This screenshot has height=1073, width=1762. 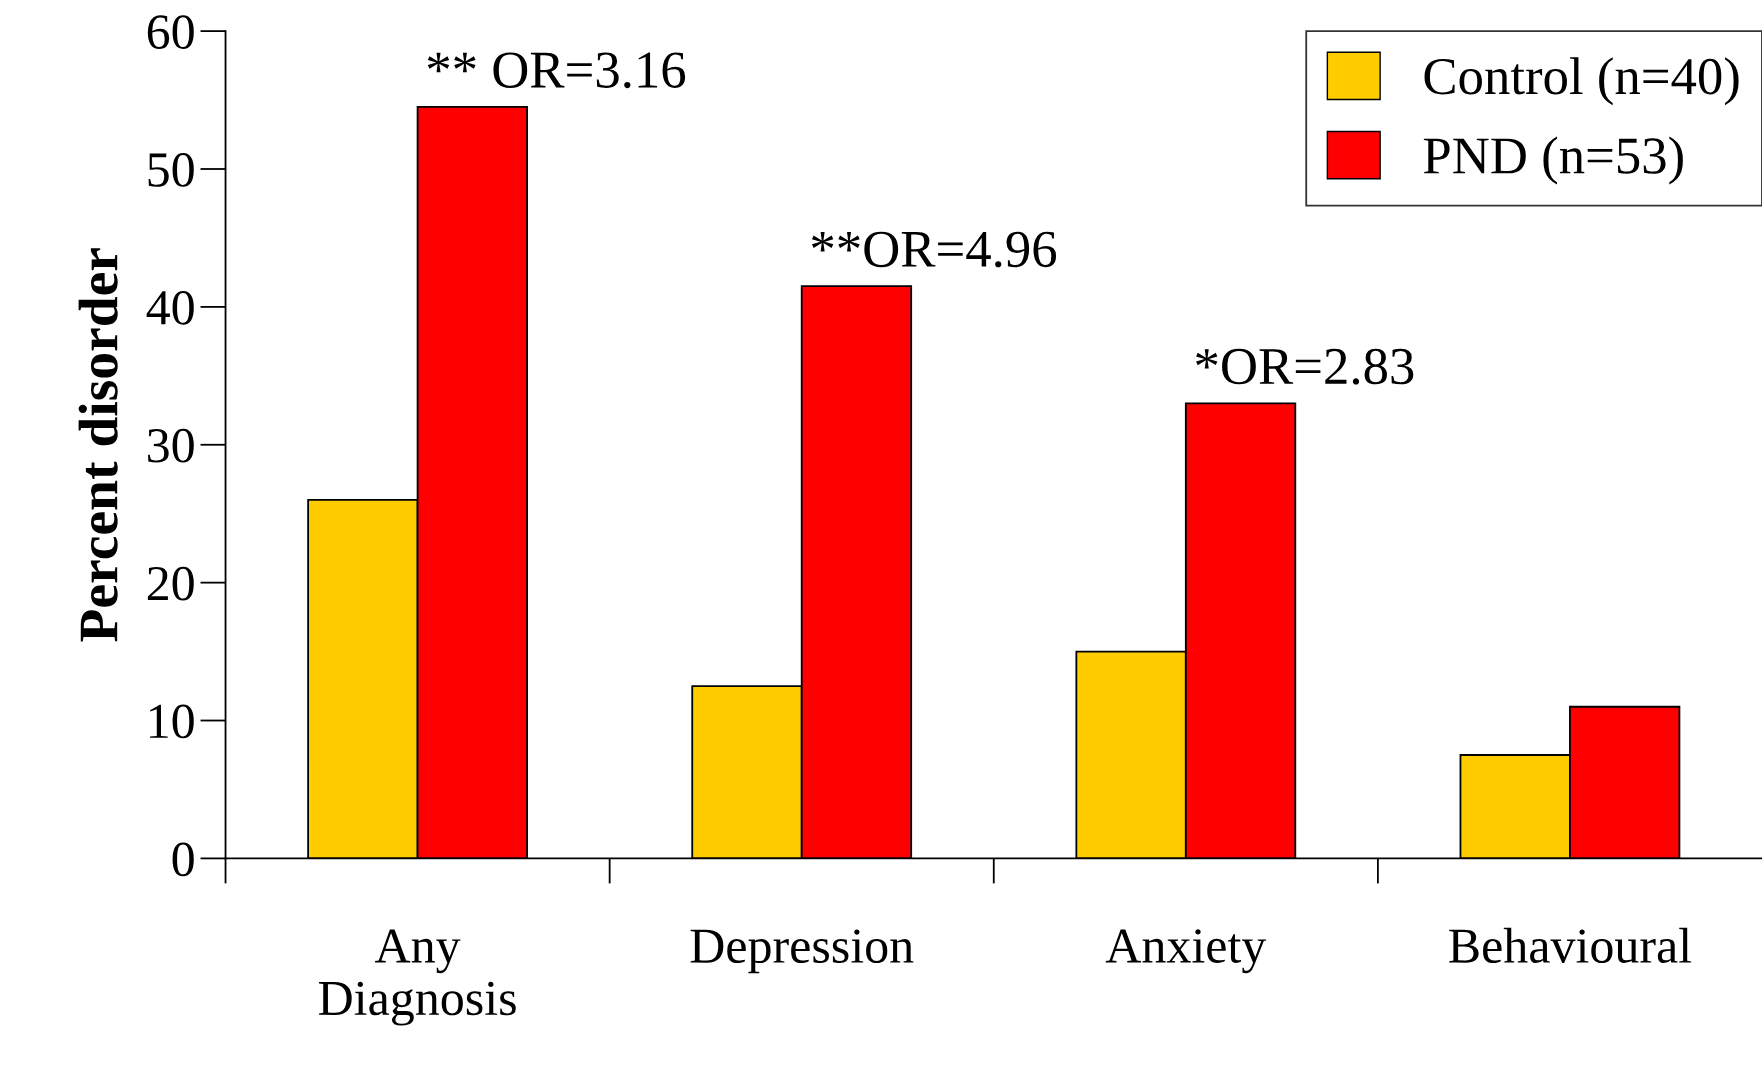 What do you see at coordinates (417, 977) in the screenshot?
I see `x-tick-label: Any Diagnosis` at bounding box center [417, 977].